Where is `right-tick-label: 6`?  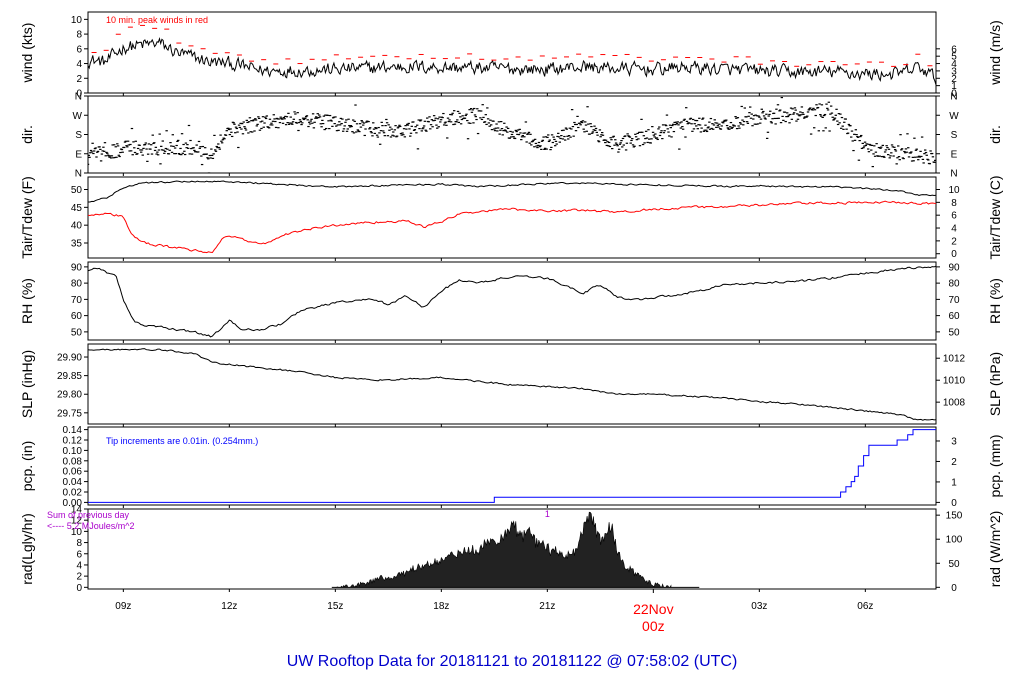
right-tick-label: 6 is located at coordinates (954, 49).